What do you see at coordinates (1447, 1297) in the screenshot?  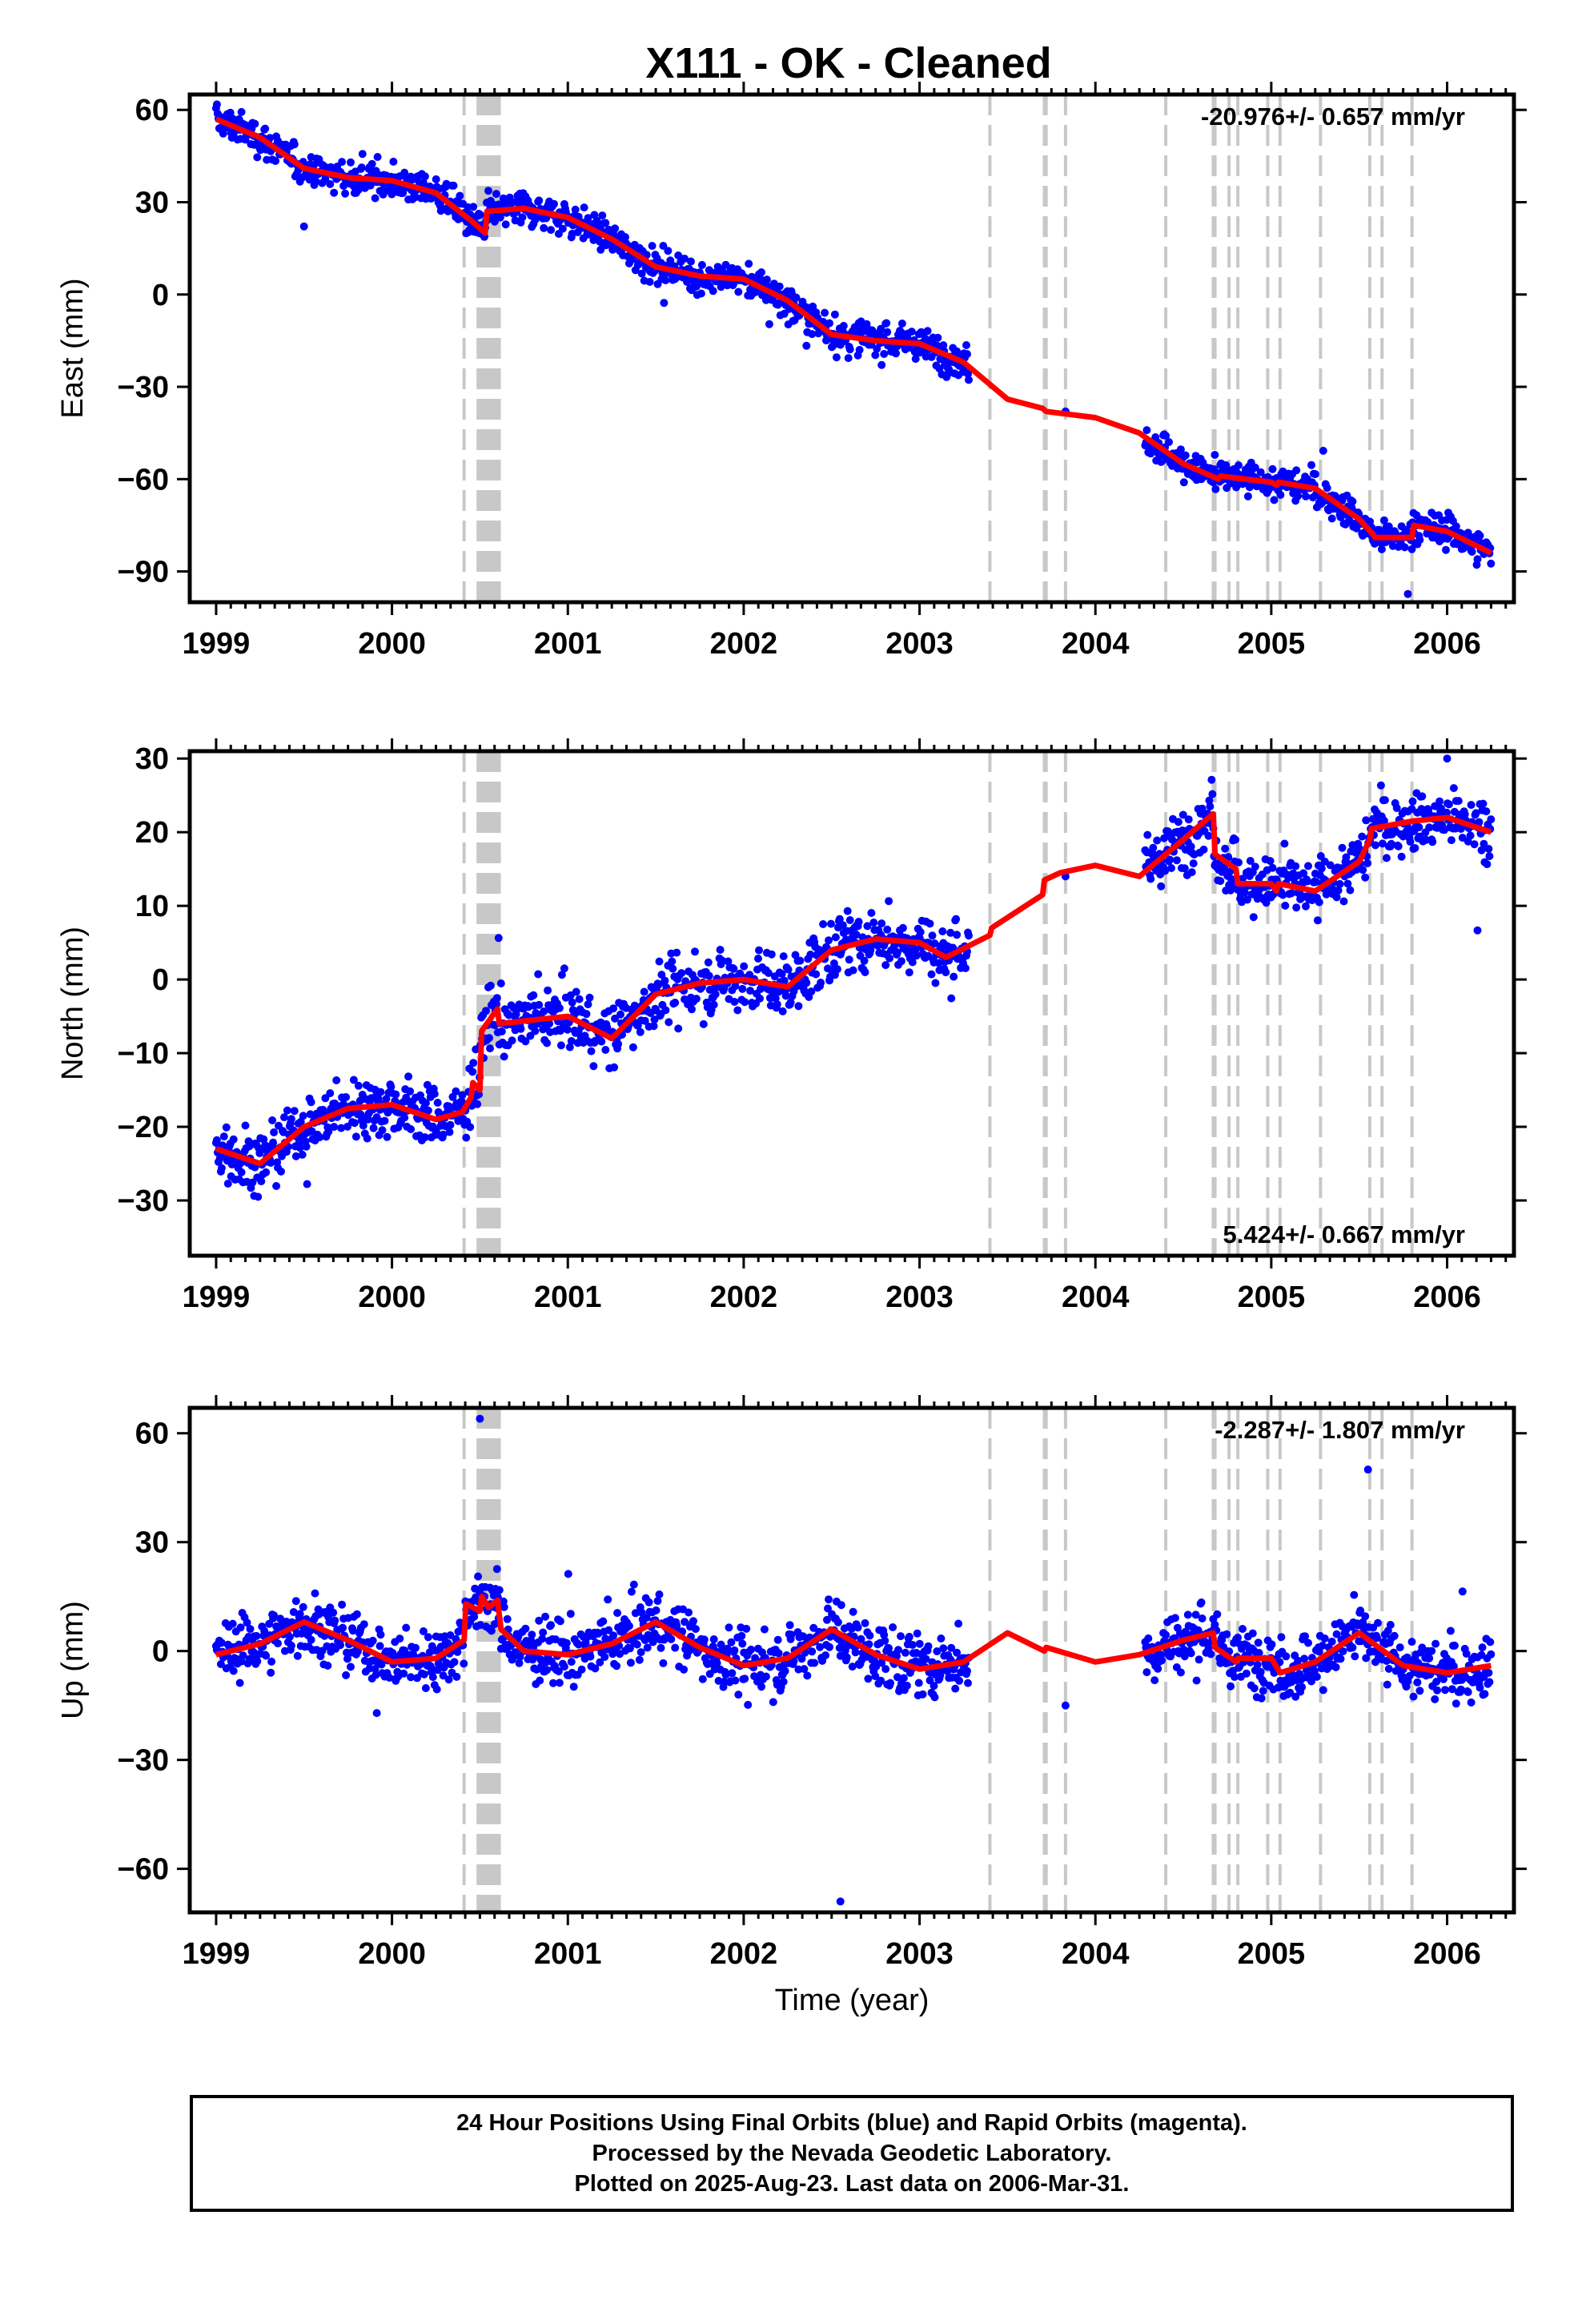 I see `x-tick-label: 2006` at bounding box center [1447, 1297].